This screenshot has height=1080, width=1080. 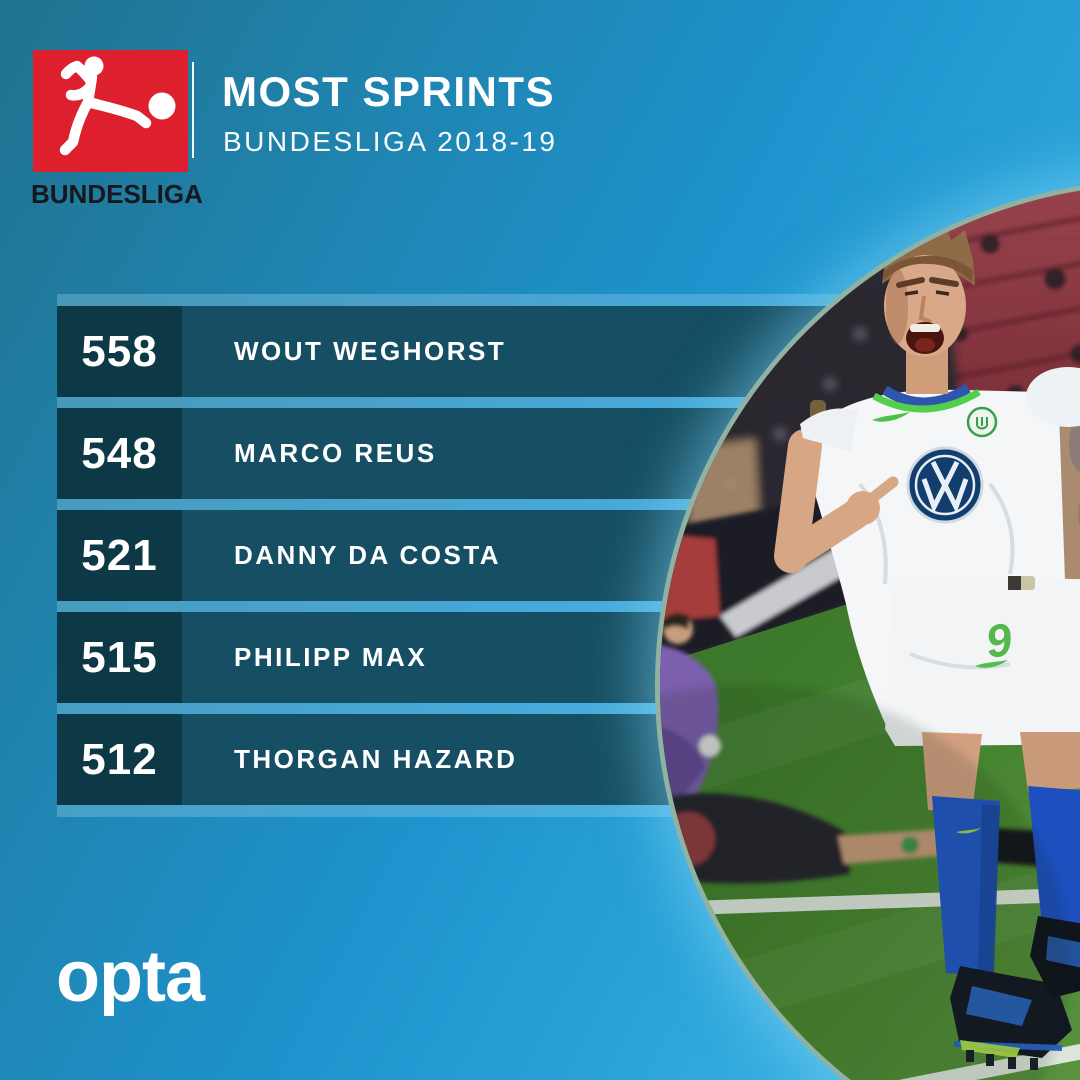 I want to click on sprint-count: 548, so click(x=119, y=453).